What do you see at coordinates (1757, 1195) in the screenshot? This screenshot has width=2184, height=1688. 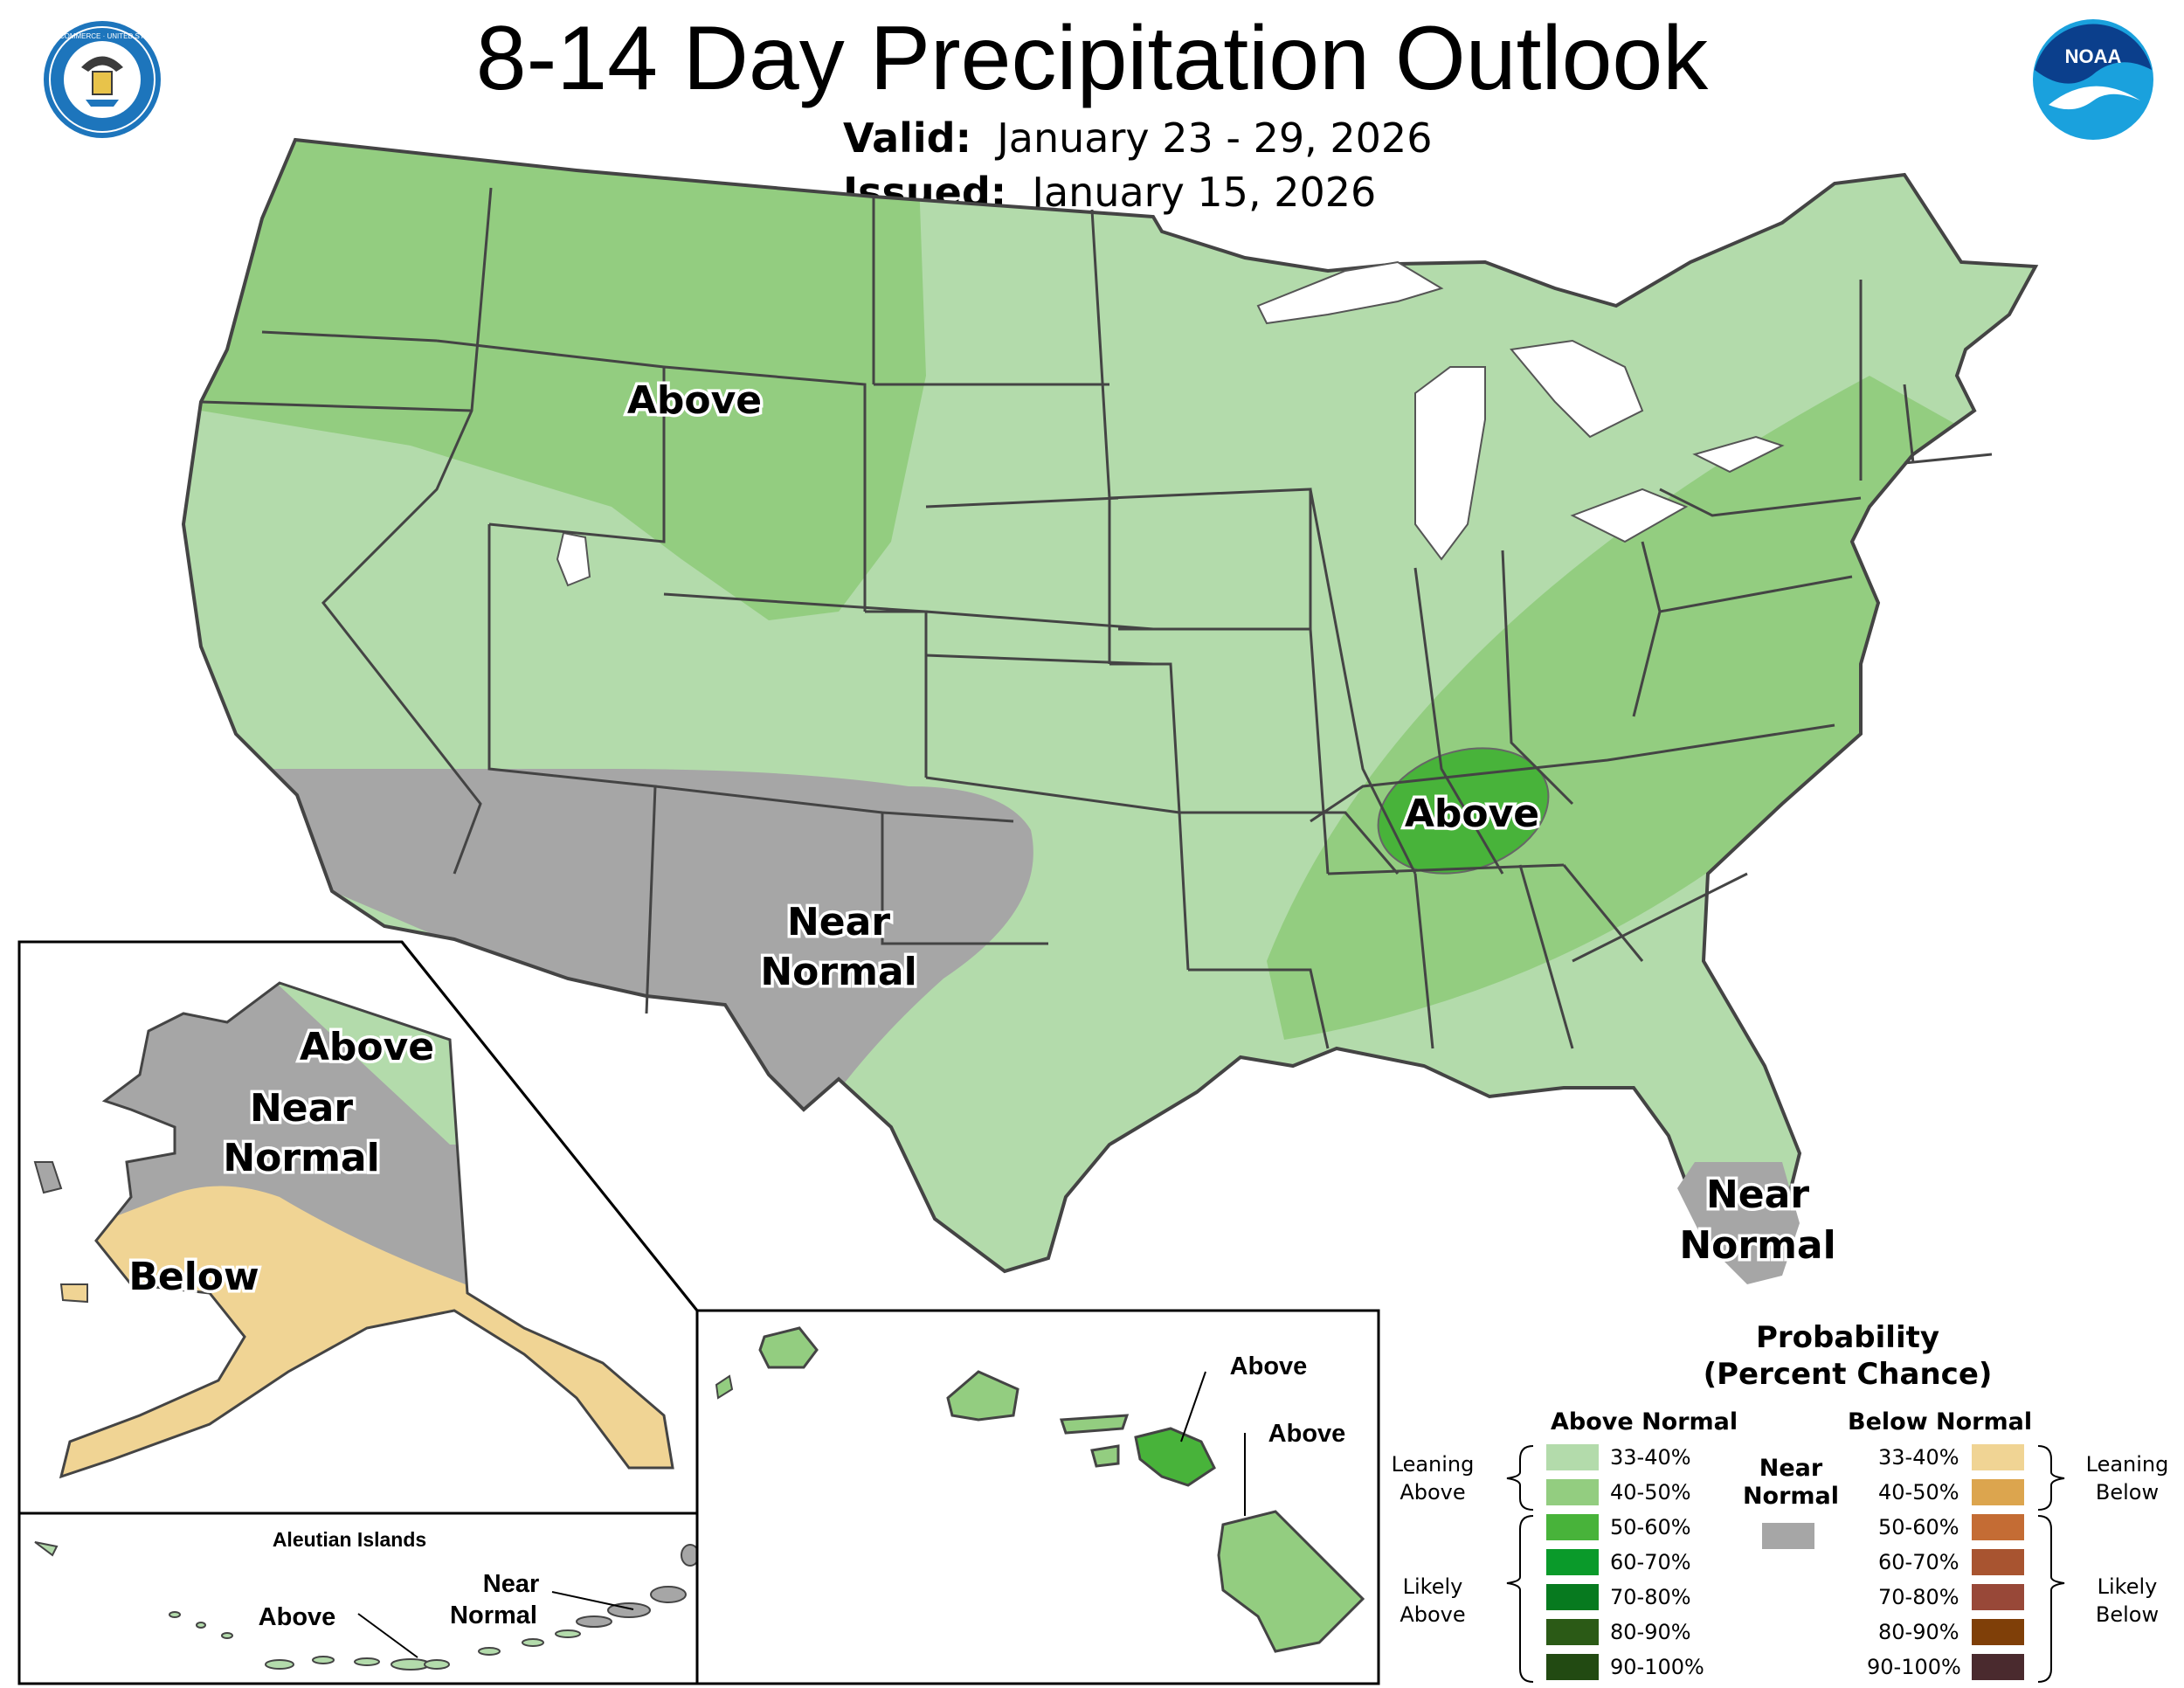 I see `label-near-florida-1: Near` at bounding box center [1757, 1195].